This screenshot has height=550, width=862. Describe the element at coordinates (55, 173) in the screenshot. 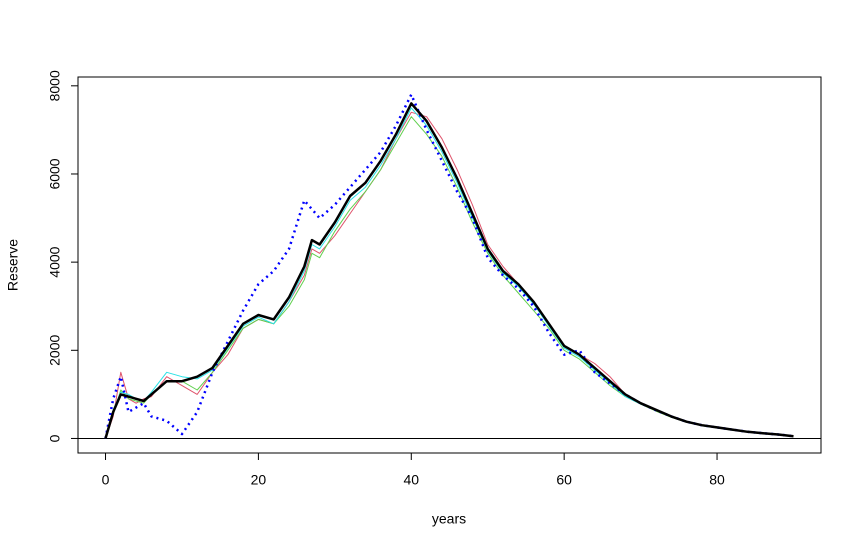

I see `y-tick-label: 6000` at that location.